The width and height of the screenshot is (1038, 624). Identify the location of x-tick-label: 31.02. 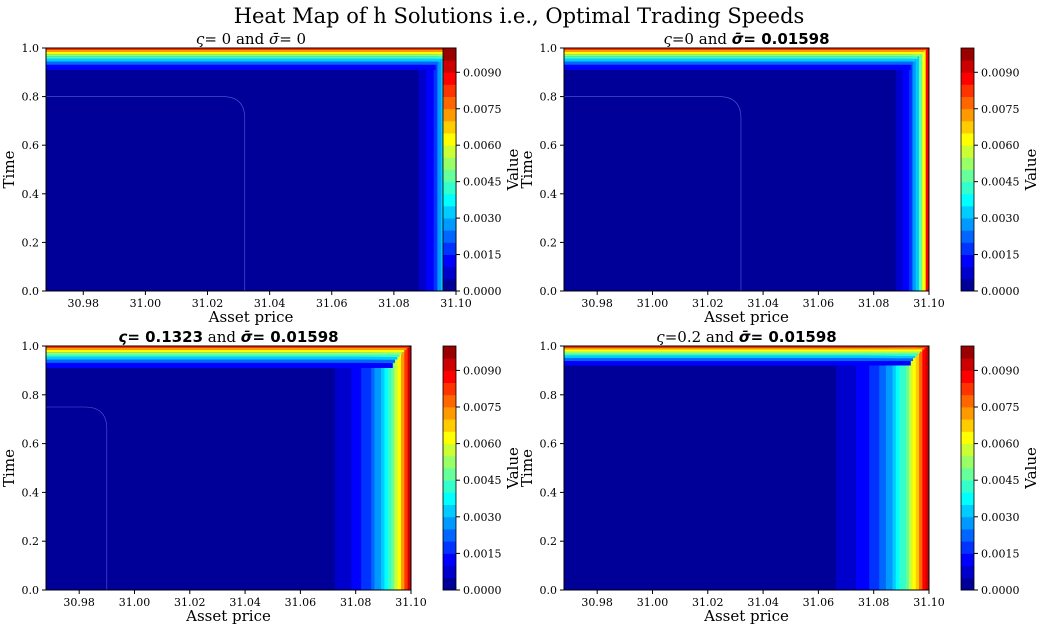
(190, 602).